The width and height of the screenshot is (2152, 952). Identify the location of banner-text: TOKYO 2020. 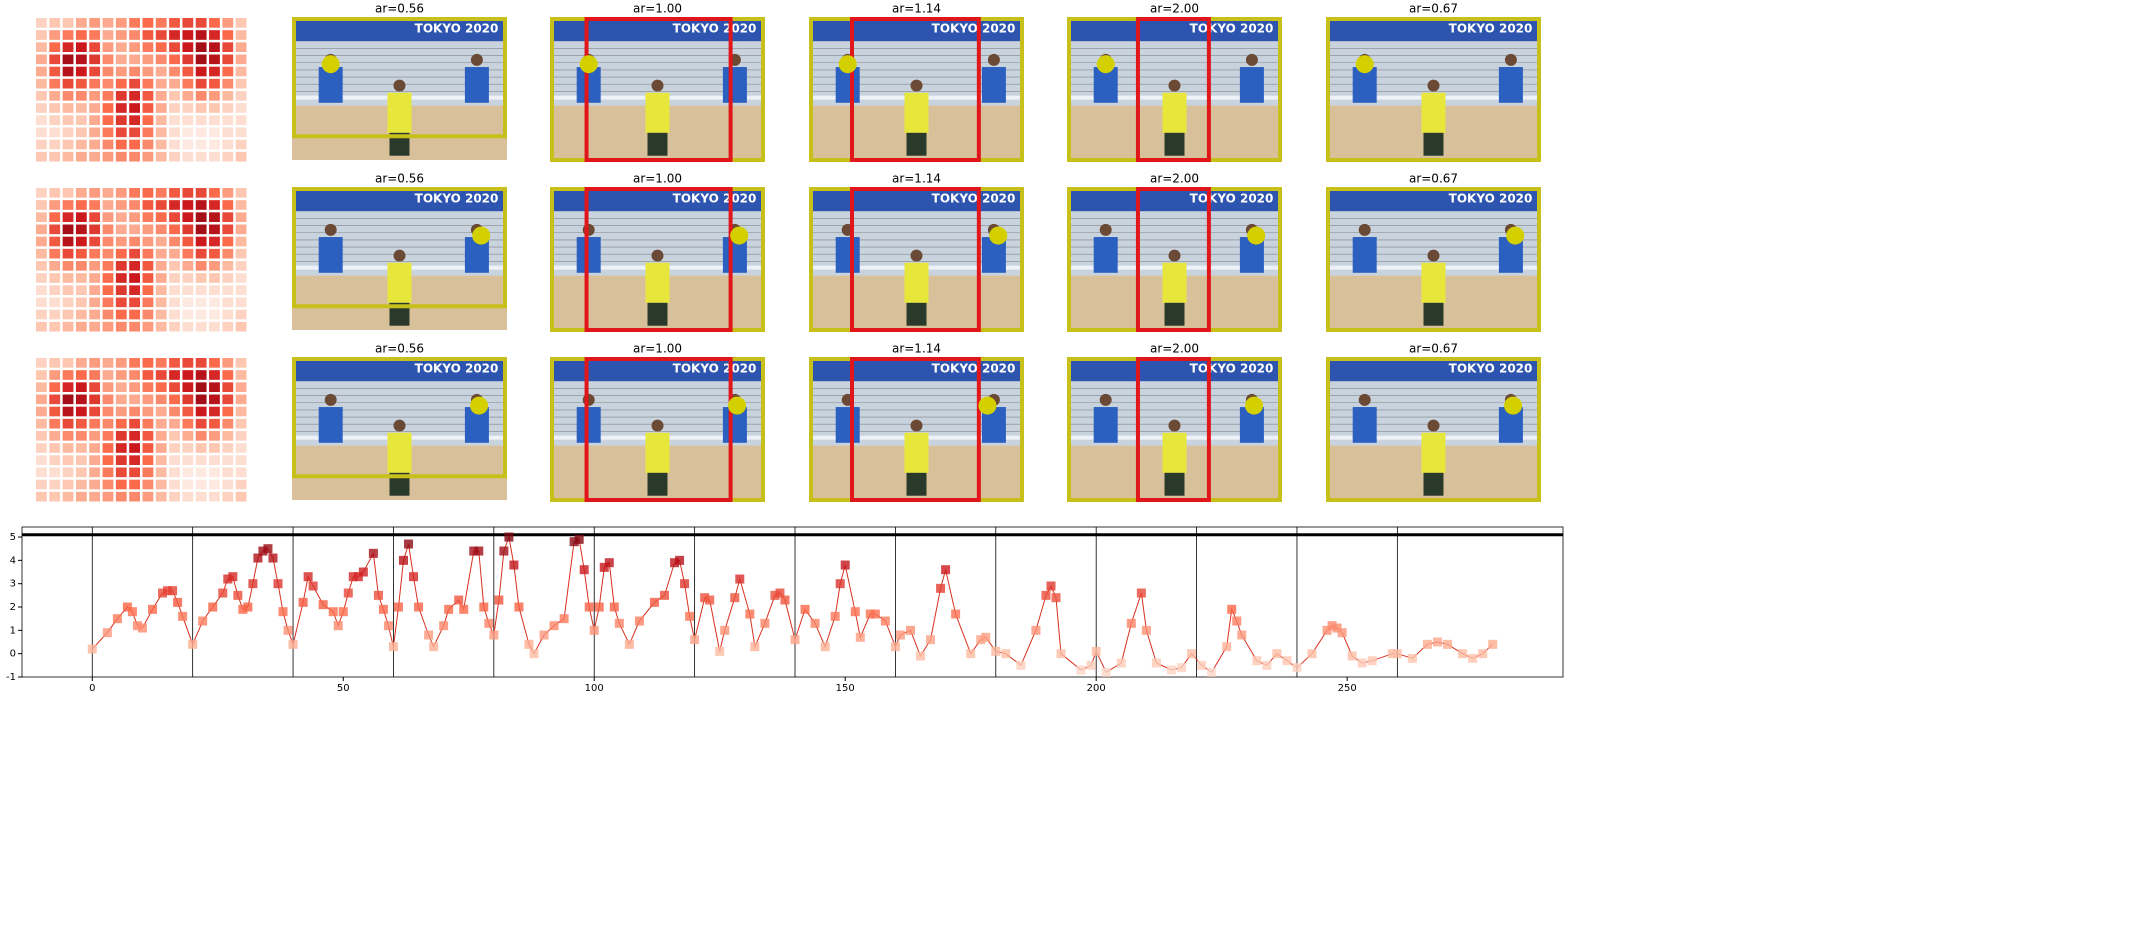
(1232, 369).